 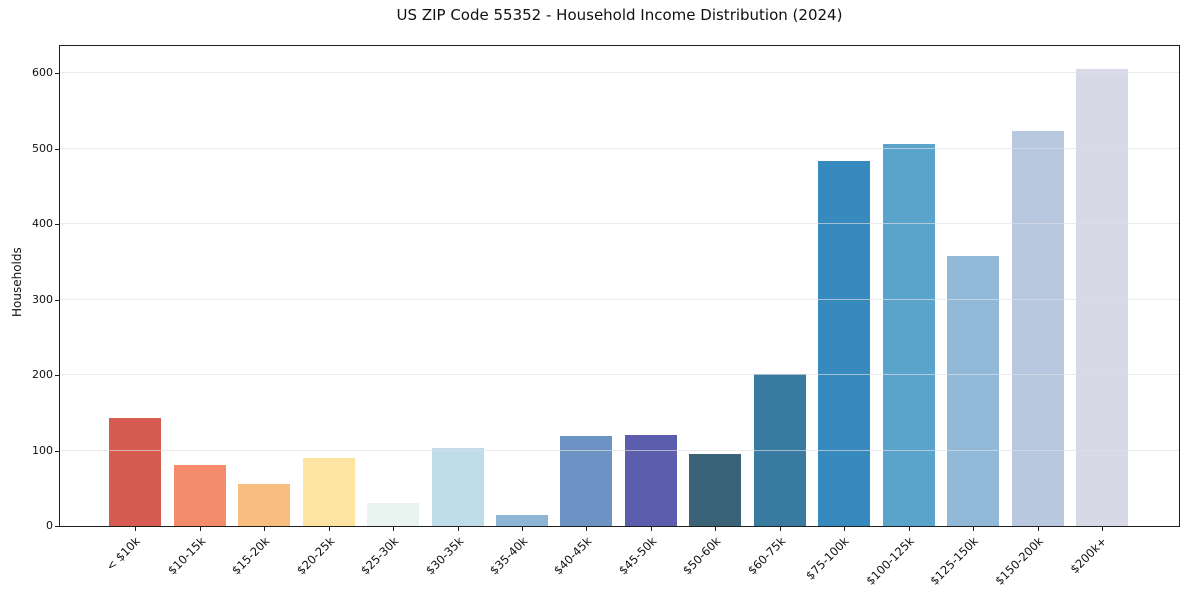 What do you see at coordinates (186, 556) in the screenshot?
I see `x-tick-label: $10-15k` at bounding box center [186, 556].